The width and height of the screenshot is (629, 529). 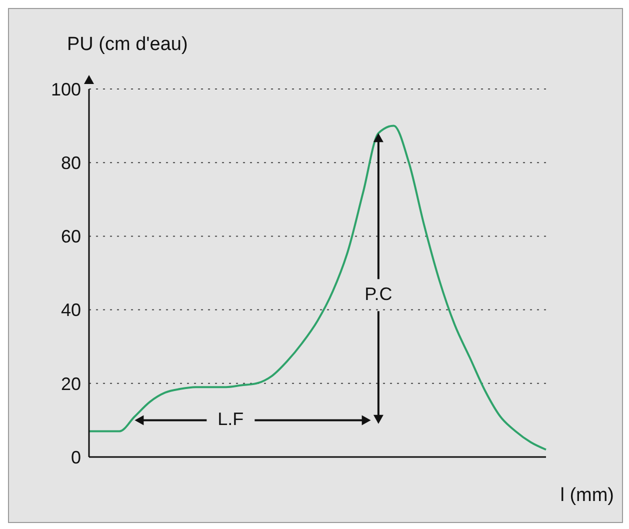 What do you see at coordinates (378, 294) in the screenshot?
I see `annotation: P.C` at bounding box center [378, 294].